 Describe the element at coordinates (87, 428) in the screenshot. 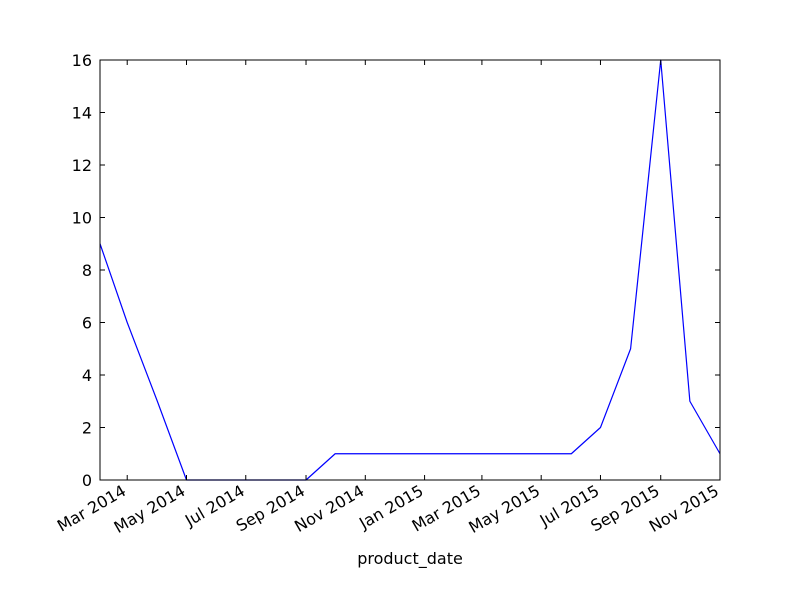

I see `y-tick-label: 2` at that location.